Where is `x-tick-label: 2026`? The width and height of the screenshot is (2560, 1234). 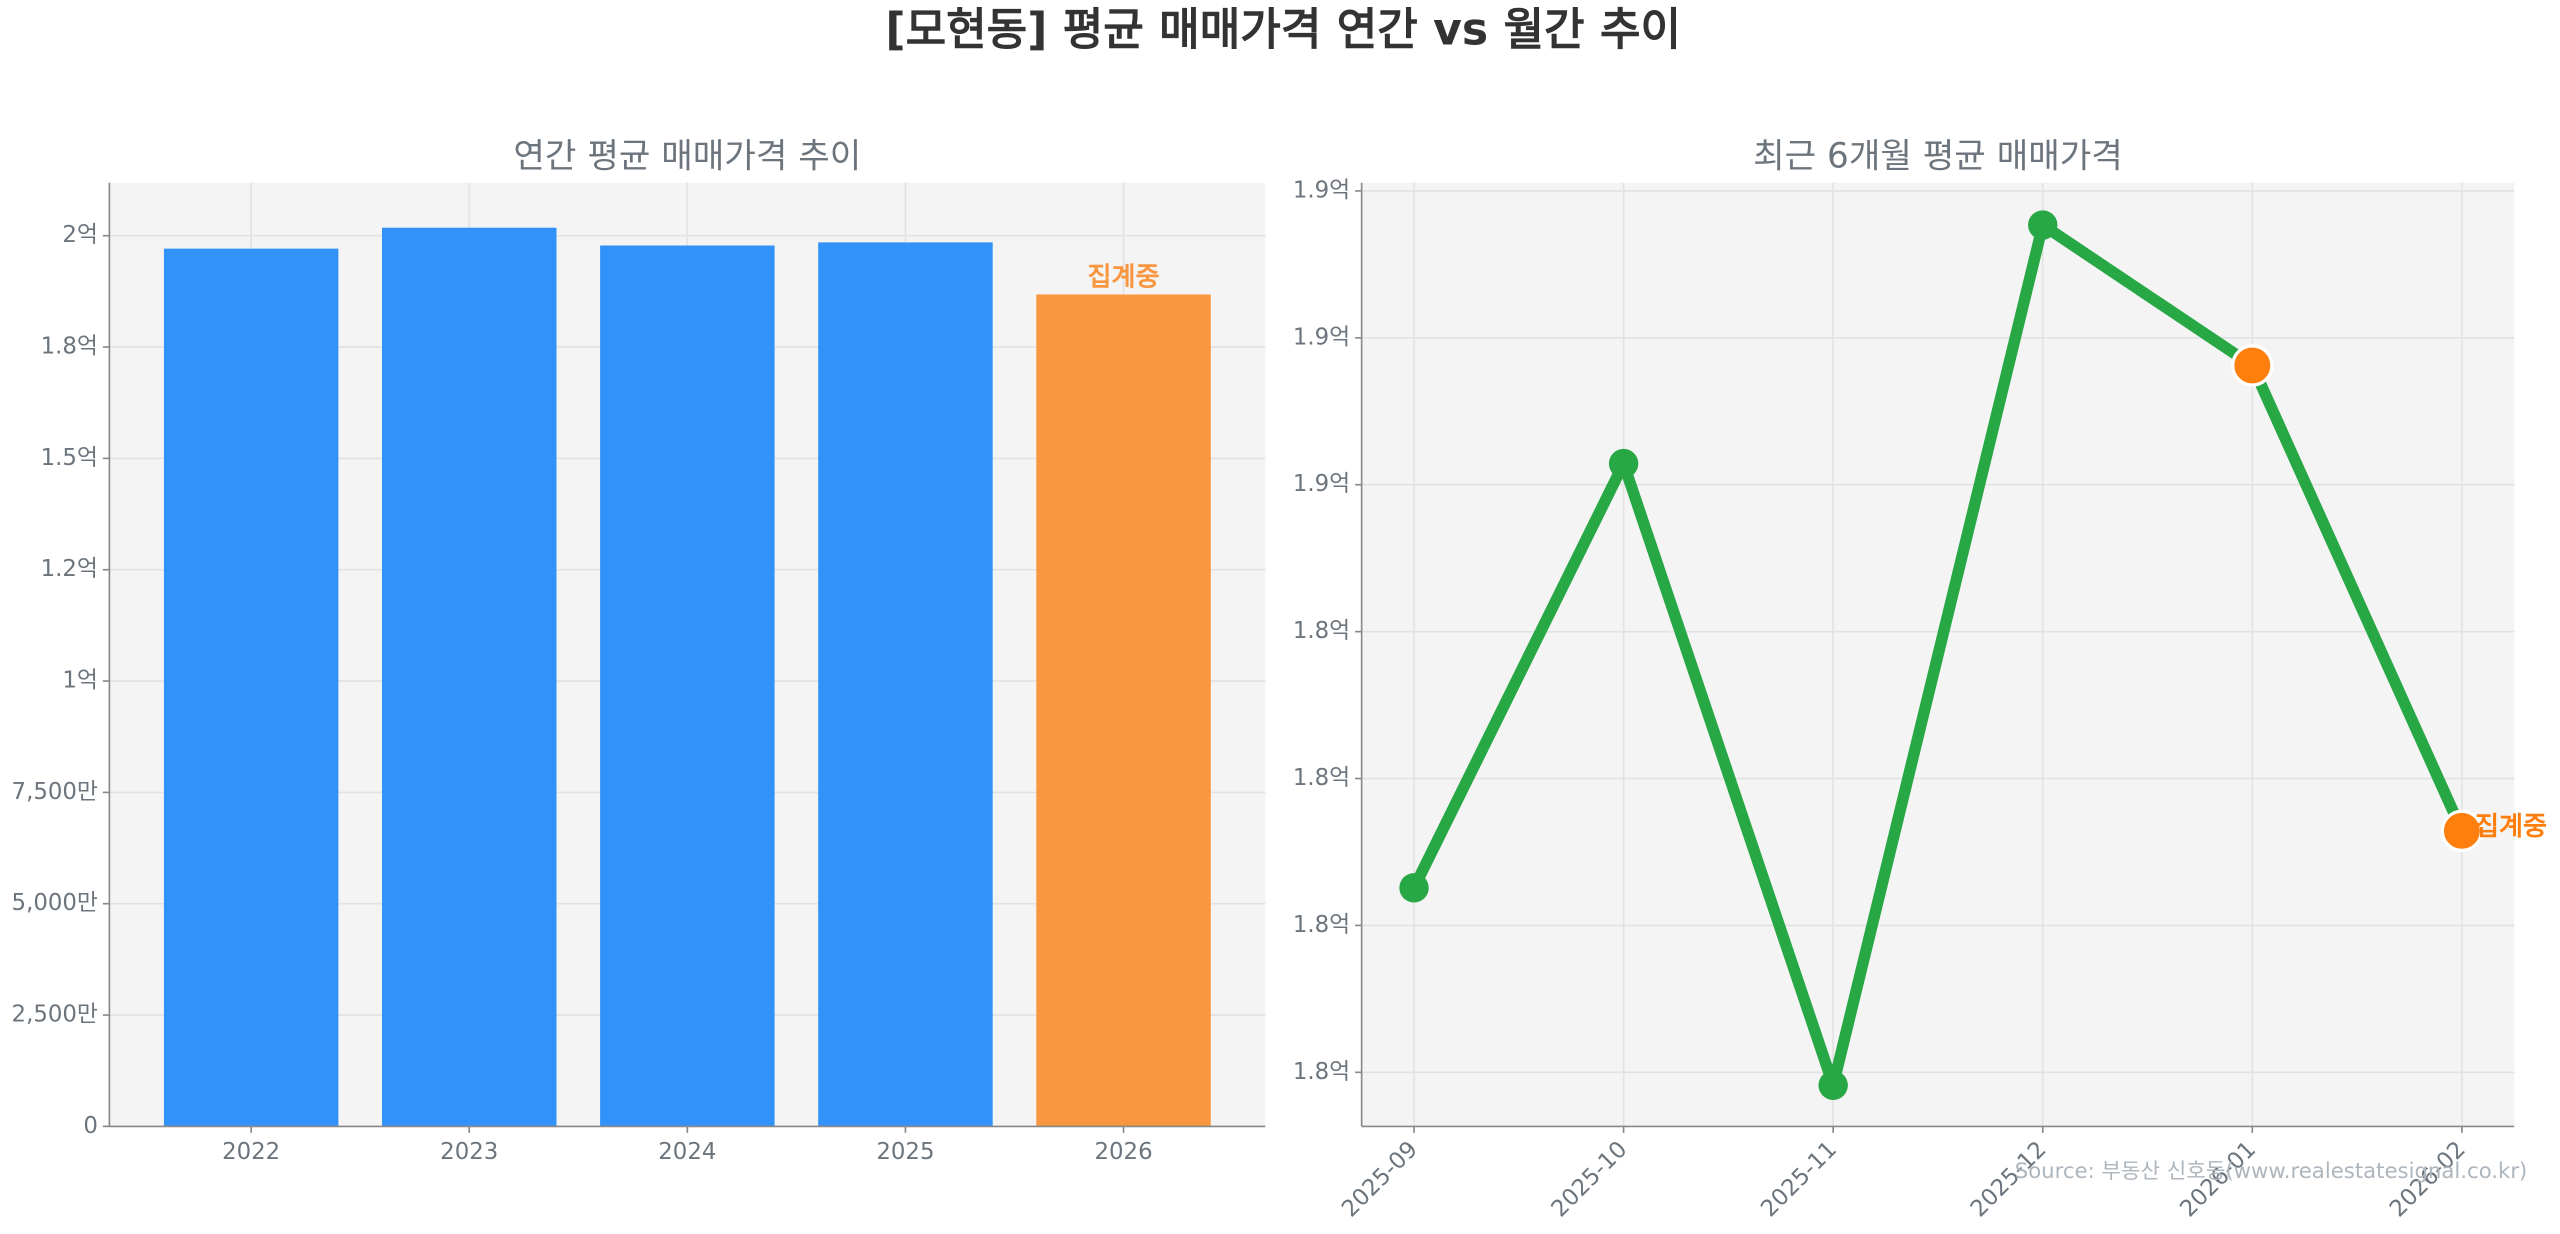 x-tick-label: 2026 is located at coordinates (1123, 1152).